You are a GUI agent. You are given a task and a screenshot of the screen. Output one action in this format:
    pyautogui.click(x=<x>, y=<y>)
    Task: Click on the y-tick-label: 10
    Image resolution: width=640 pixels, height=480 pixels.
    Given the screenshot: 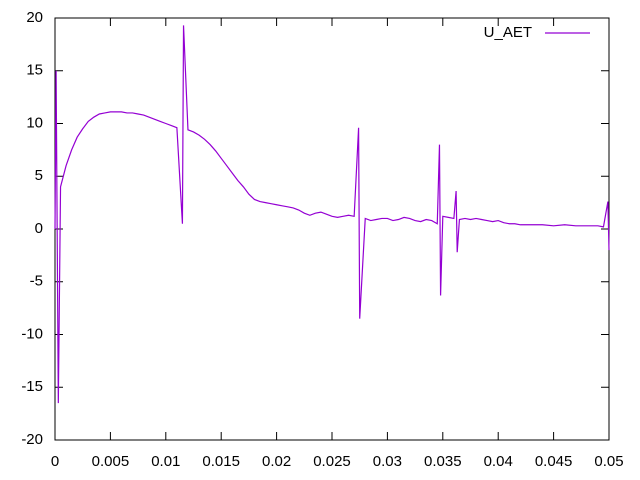 What is the action you would take?
    pyautogui.click(x=34, y=122)
    